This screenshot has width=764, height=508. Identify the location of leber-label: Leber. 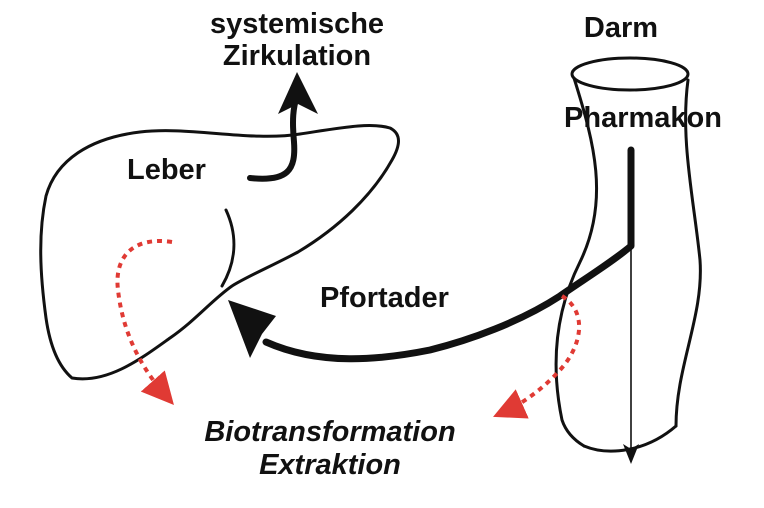
(166, 170).